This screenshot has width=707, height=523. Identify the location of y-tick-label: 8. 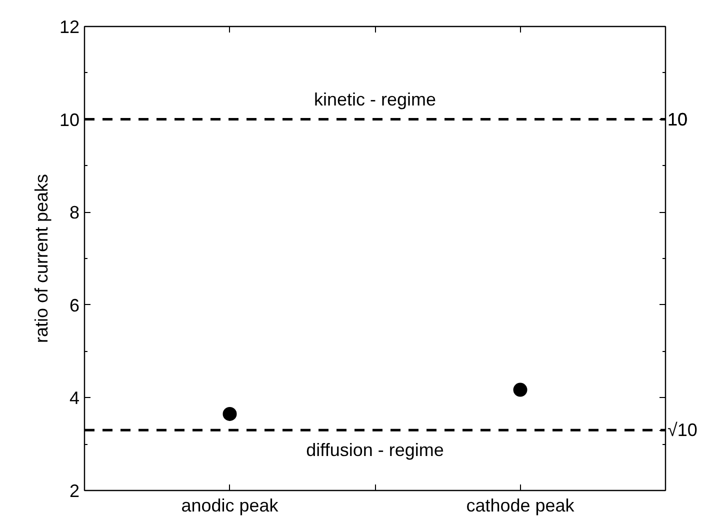
(74, 212).